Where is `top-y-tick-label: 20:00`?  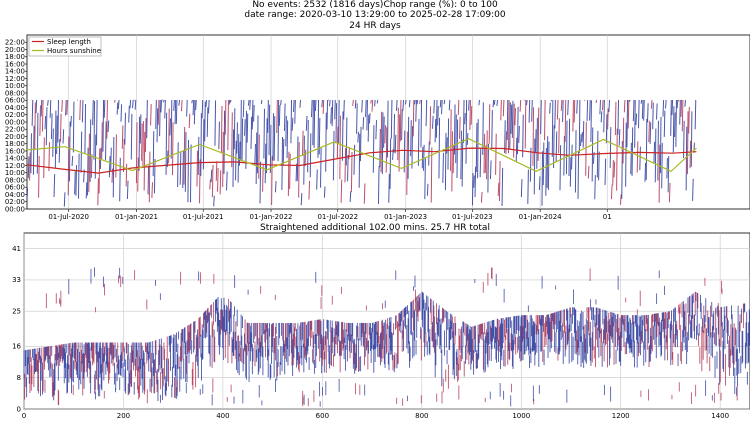 top-y-tick-label: 20:00 is located at coordinates (15, 50).